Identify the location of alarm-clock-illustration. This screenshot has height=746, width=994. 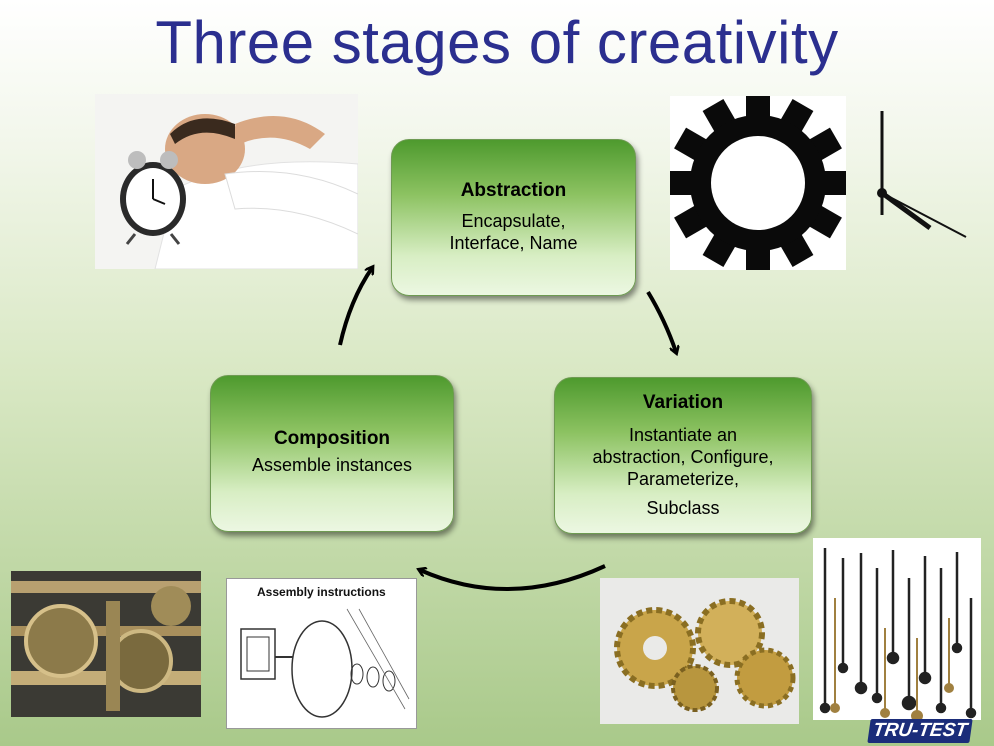
(226, 181).